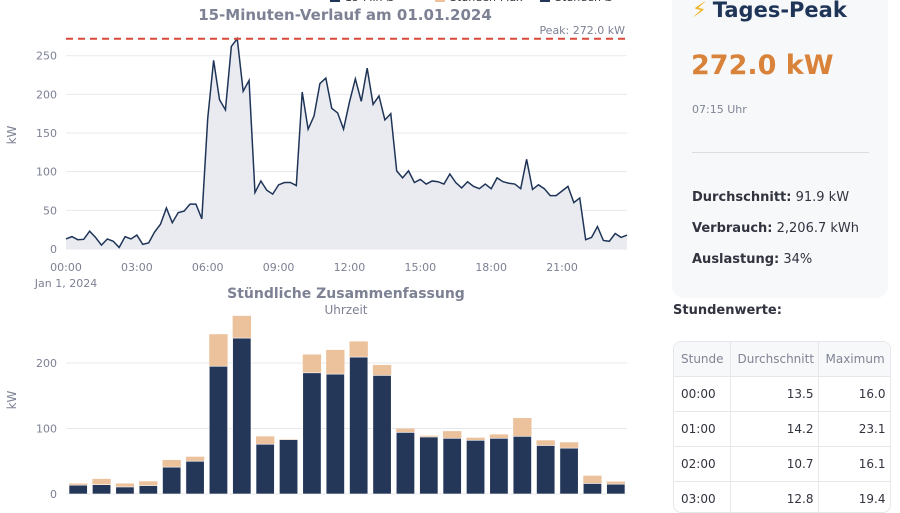  Describe the element at coordinates (854, 394) in the screenshot. I see `cell-maximum: 16.0` at that location.